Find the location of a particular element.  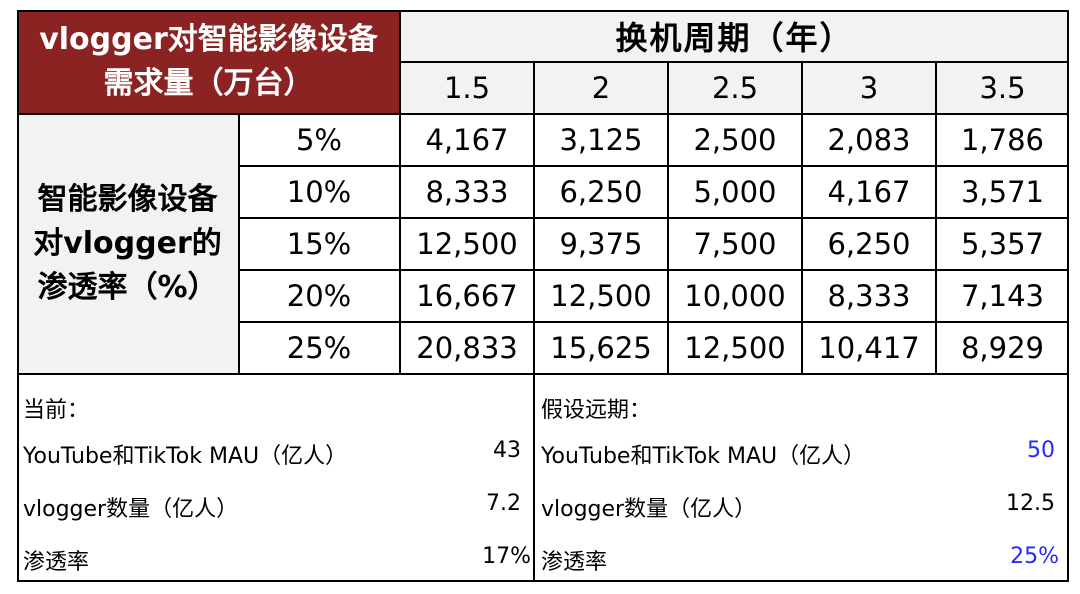

value-cell: 5,357 is located at coordinates (1002, 244).